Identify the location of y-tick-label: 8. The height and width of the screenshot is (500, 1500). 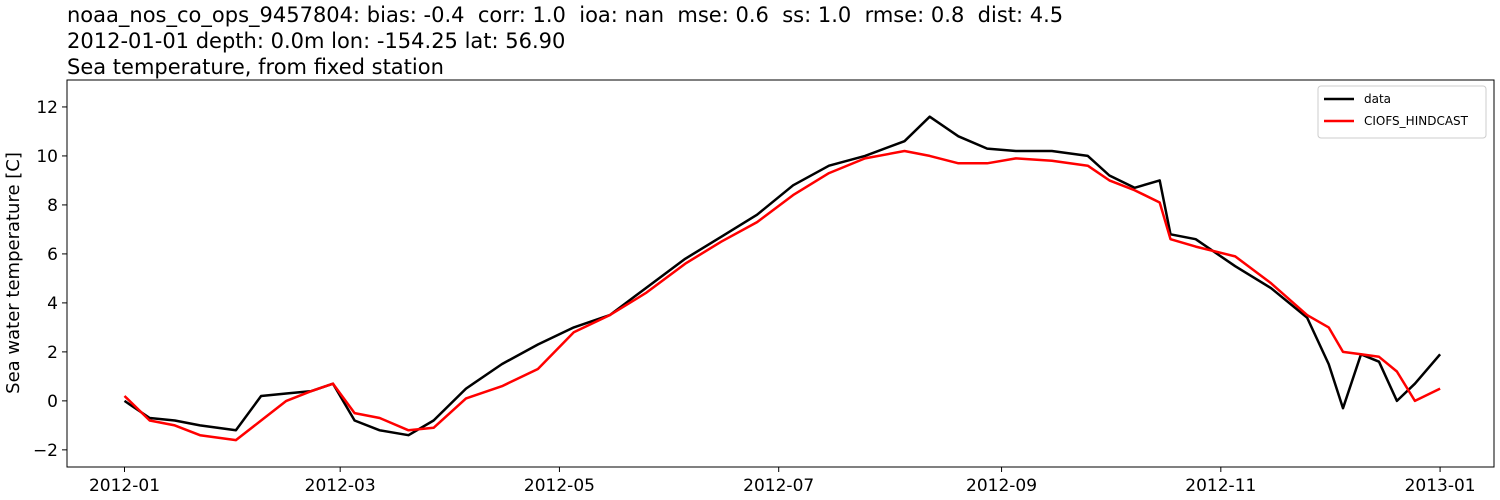
(52, 206).